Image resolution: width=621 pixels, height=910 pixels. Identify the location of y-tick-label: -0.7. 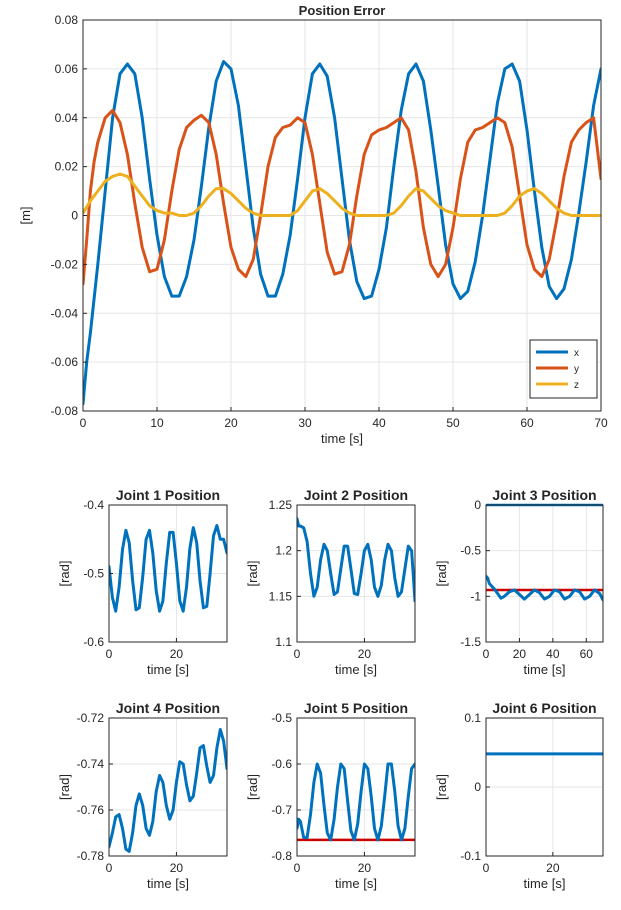
(281, 810).